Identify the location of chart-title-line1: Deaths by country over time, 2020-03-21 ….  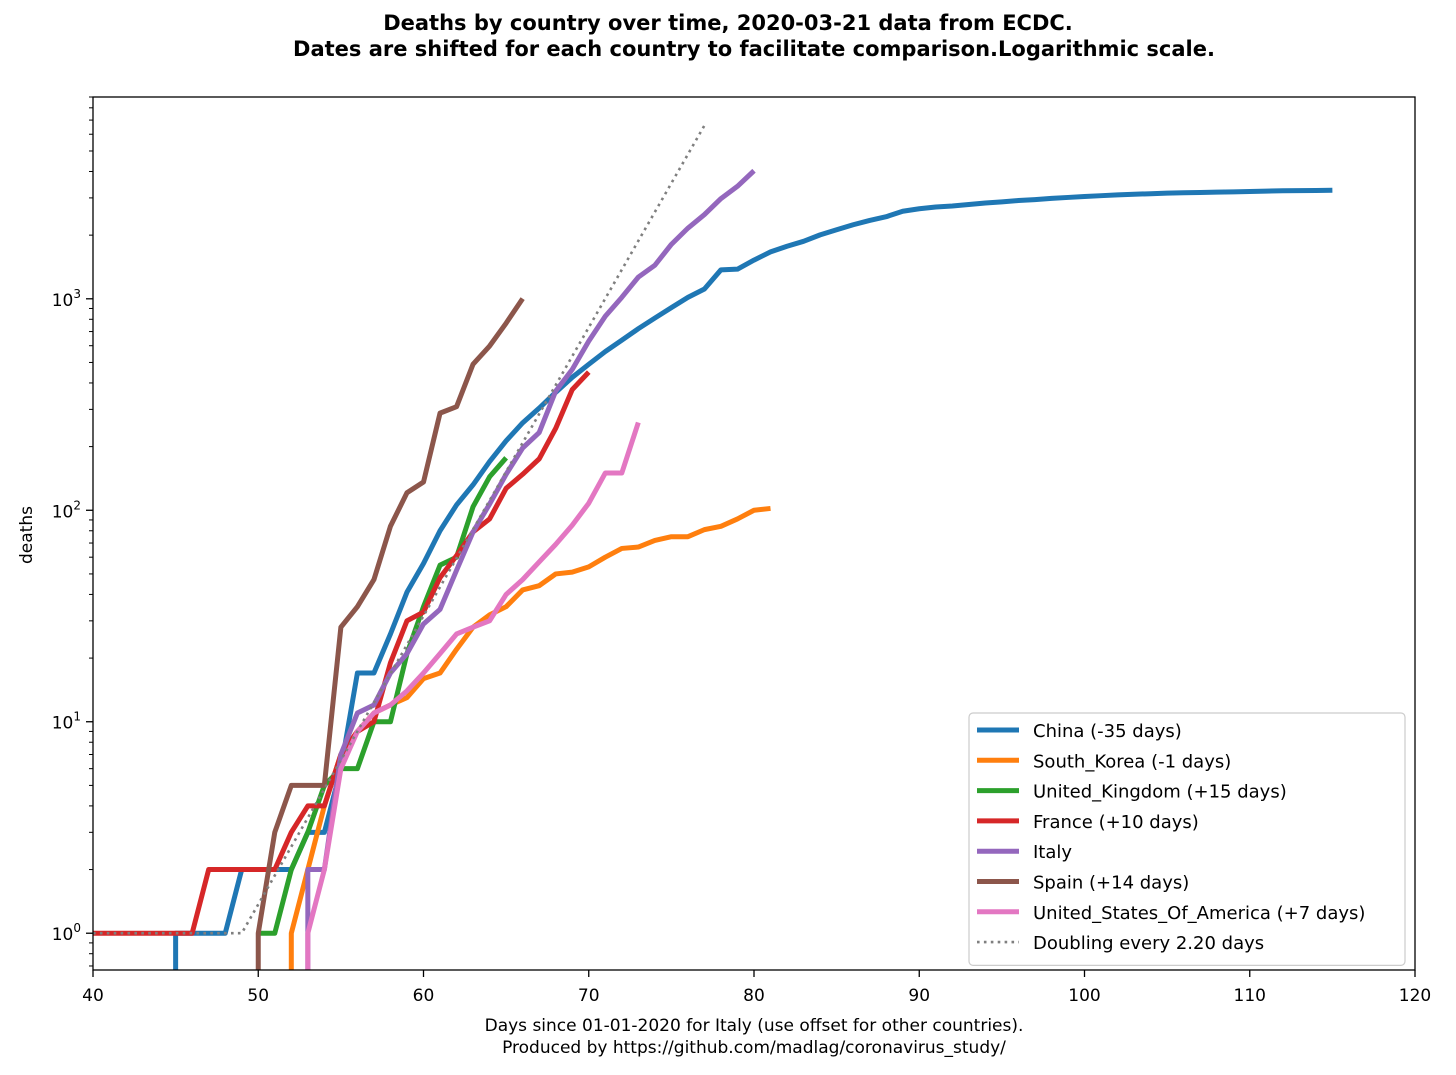
(728, 23).